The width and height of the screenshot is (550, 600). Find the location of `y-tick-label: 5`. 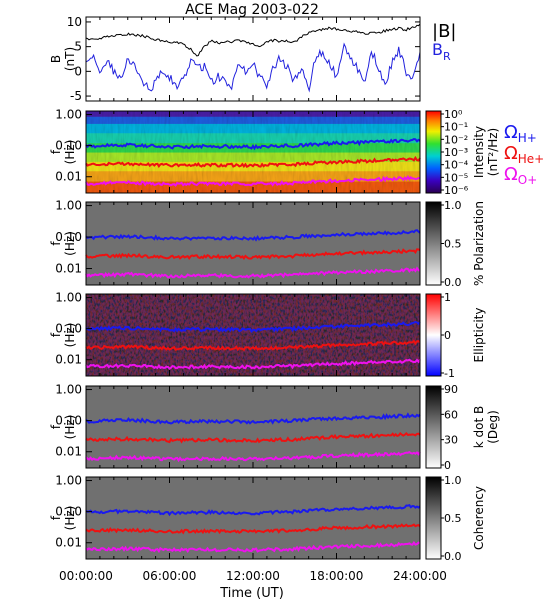

y-tick-label: 5 is located at coordinates (78, 47).